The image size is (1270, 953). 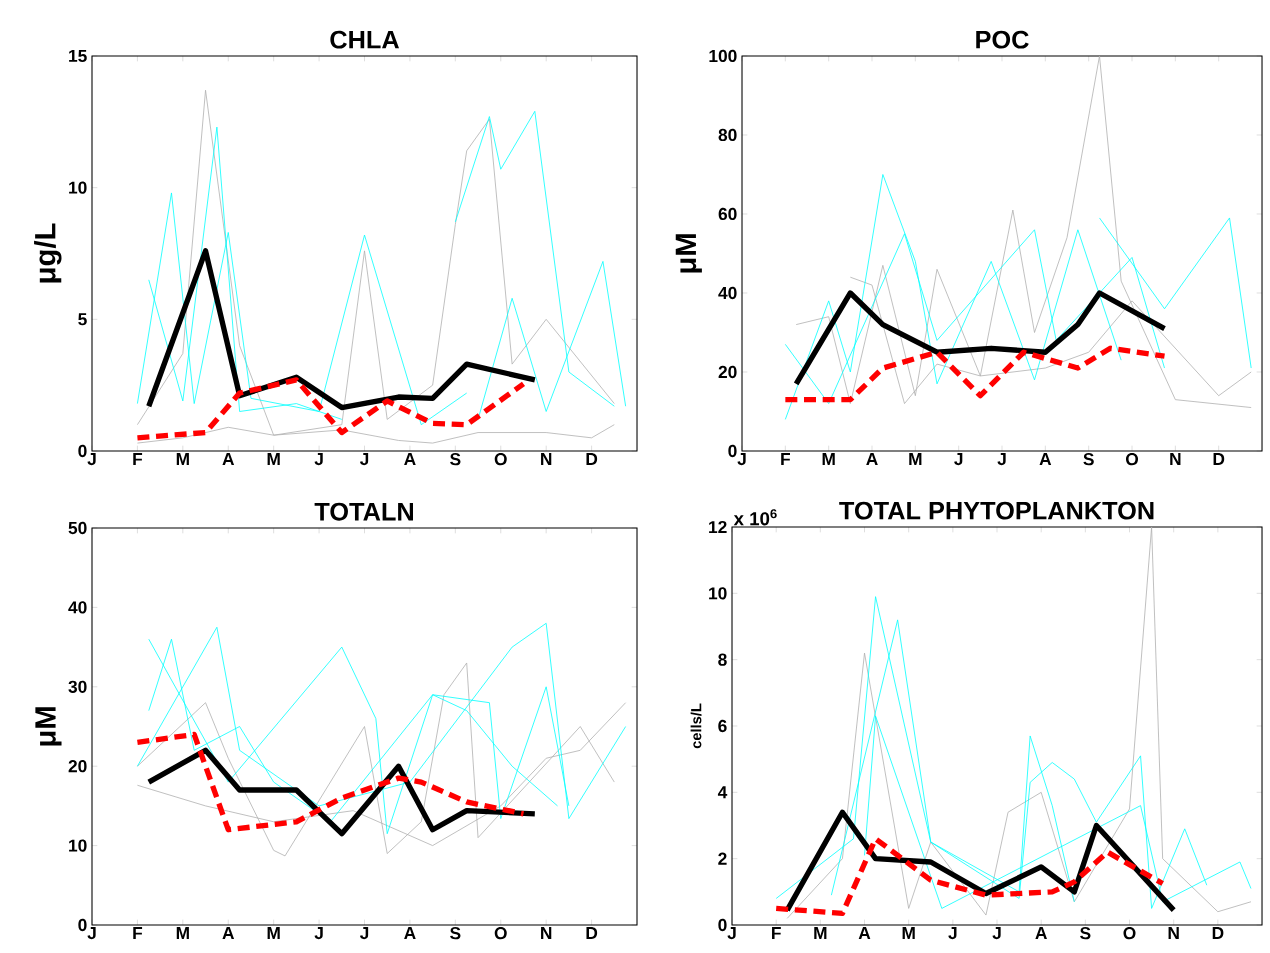 I want to click on y-tick-label: 4, so click(x=722, y=792).